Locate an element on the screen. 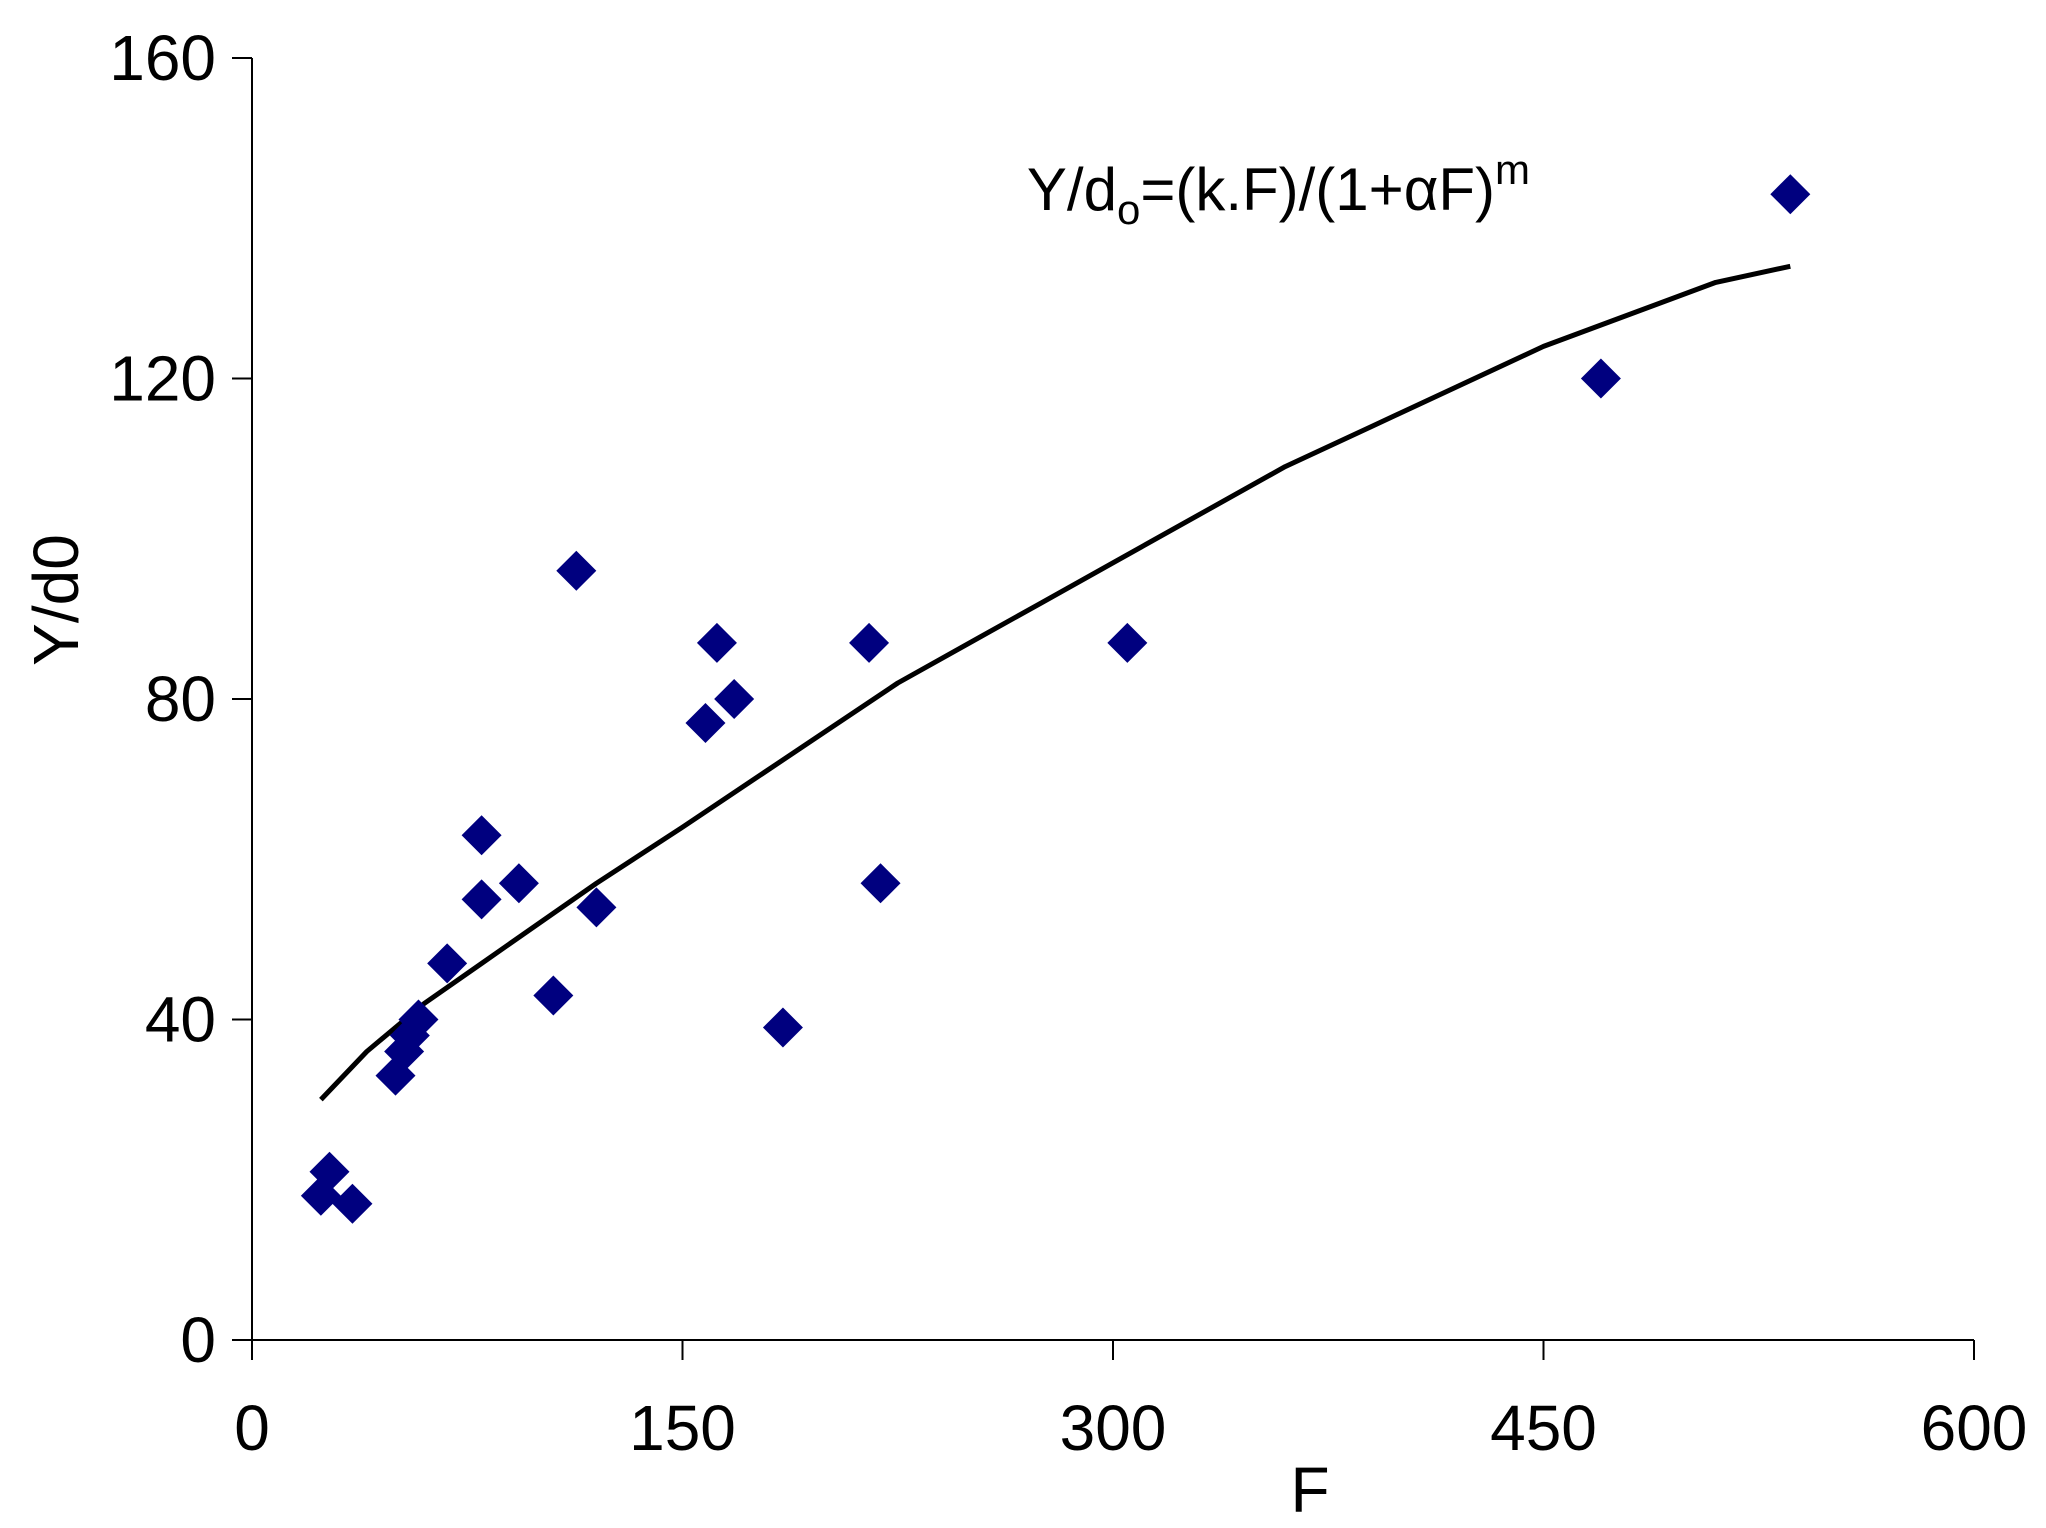  equation-text: Y/do=(k.F)/(1+αF)m is located at coordinates (1278, 189).